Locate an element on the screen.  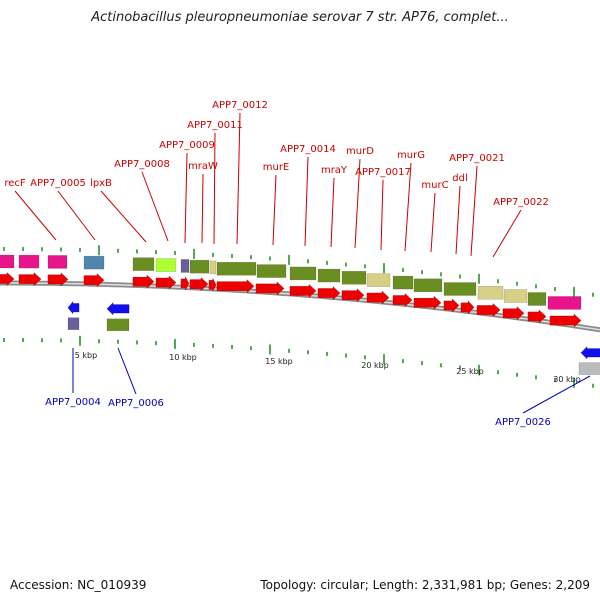
gene-label-top: murE is located at coordinates (276, 167).